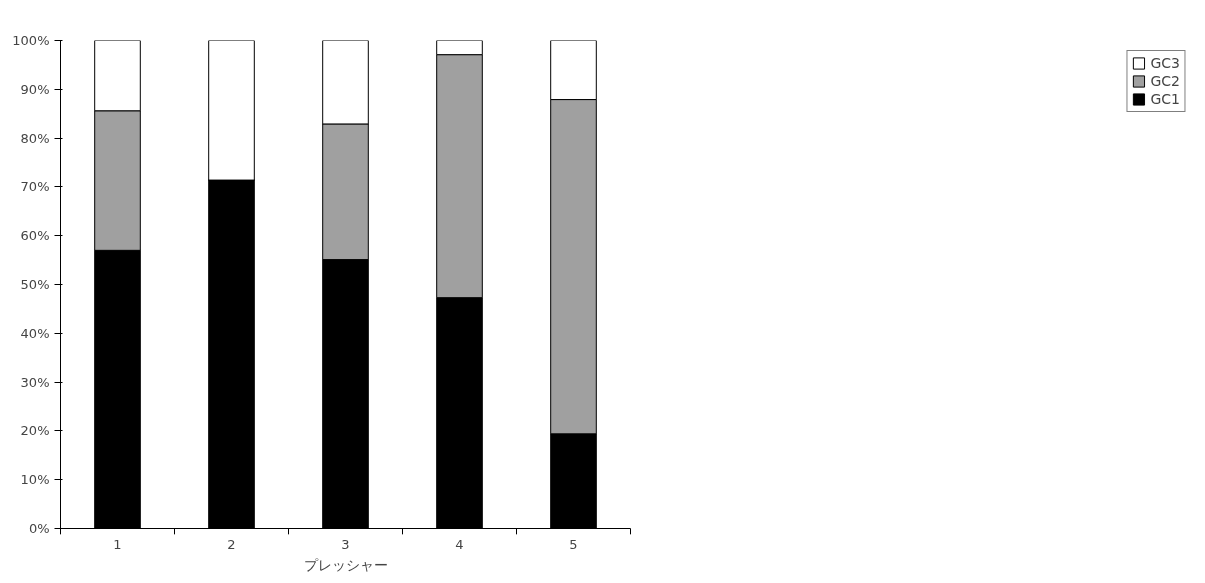  Describe the element at coordinates (35, 138) in the screenshot. I see `y-tick-label: 80%` at that location.